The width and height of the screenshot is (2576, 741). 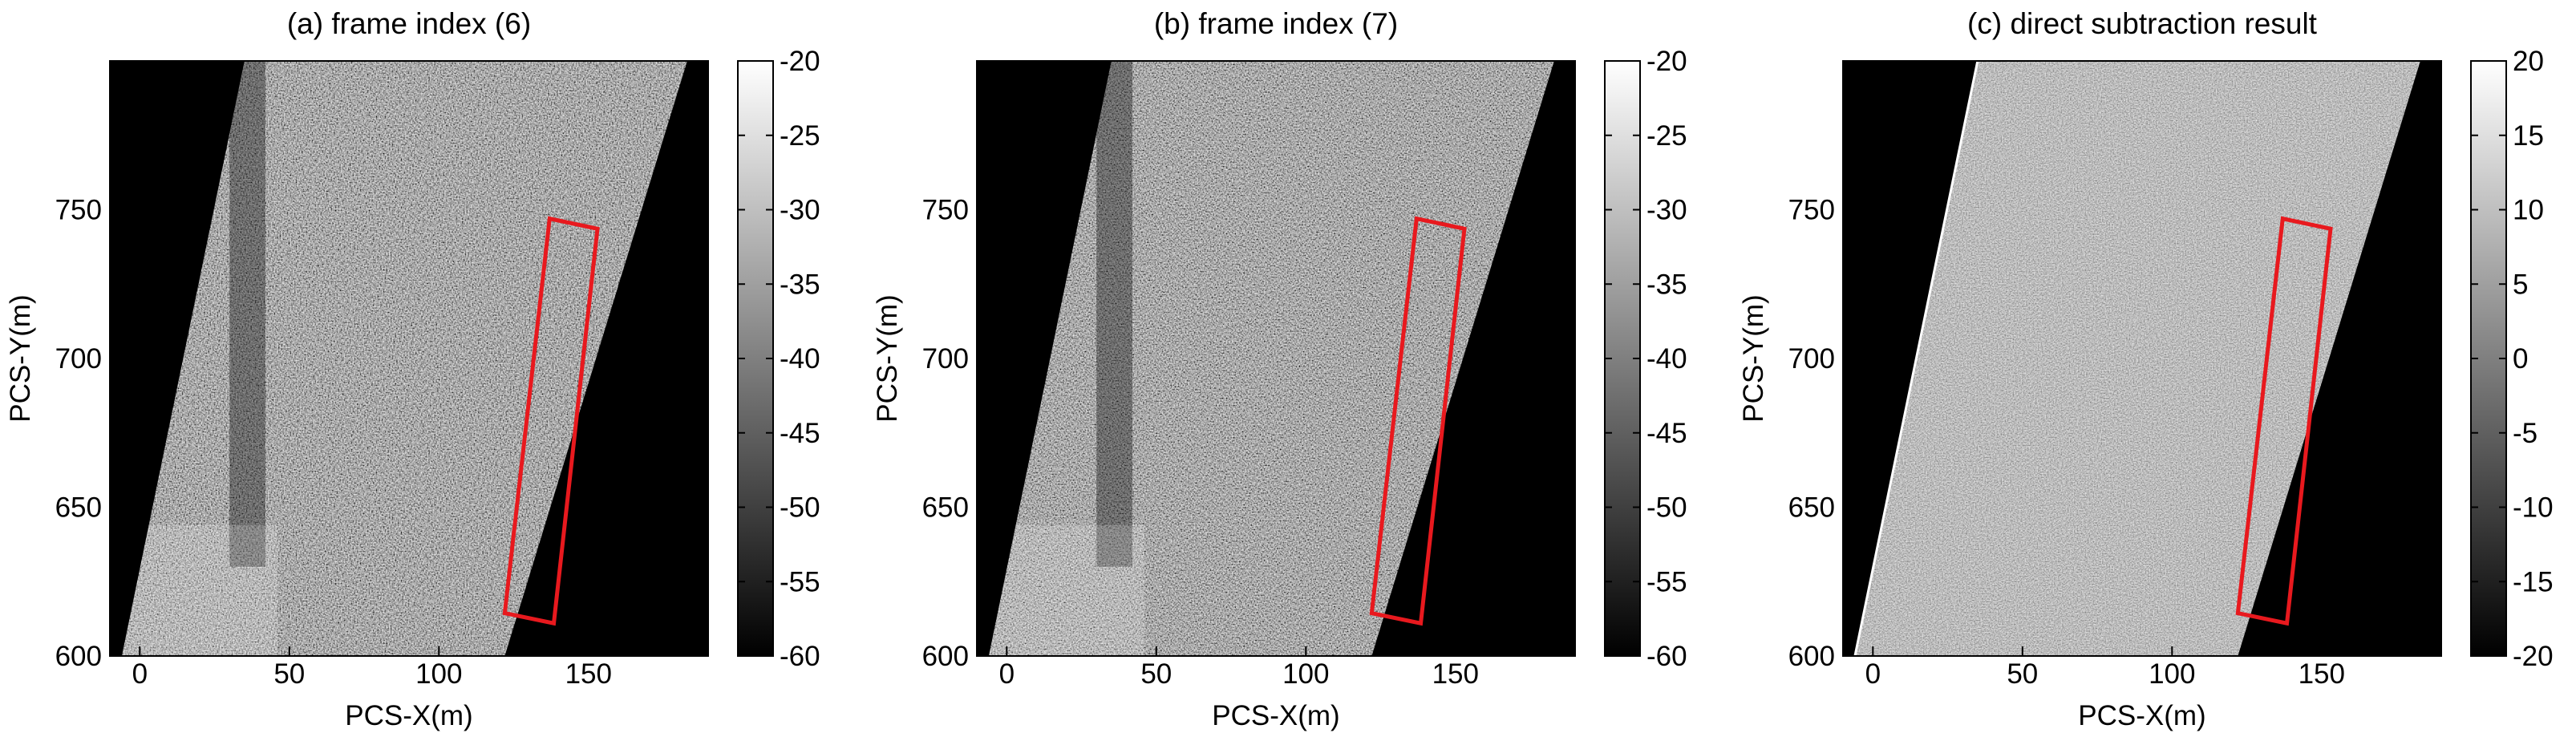 What do you see at coordinates (2528, 62) in the screenshot?
I see `colorbar-tick-label: 20` at bounding box center [2528, 62].